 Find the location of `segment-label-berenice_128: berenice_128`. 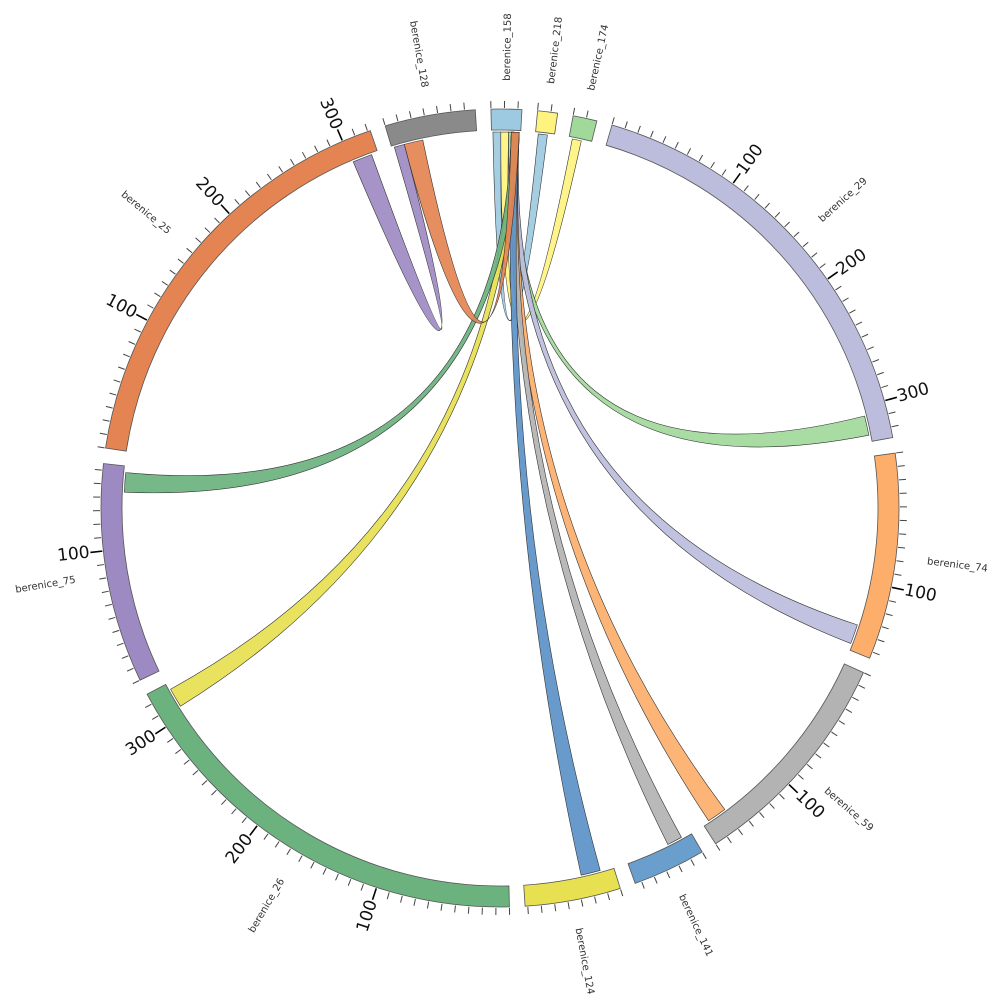

segment-label-berenice_128: berenice_128 is located at coordinates (418, 54).